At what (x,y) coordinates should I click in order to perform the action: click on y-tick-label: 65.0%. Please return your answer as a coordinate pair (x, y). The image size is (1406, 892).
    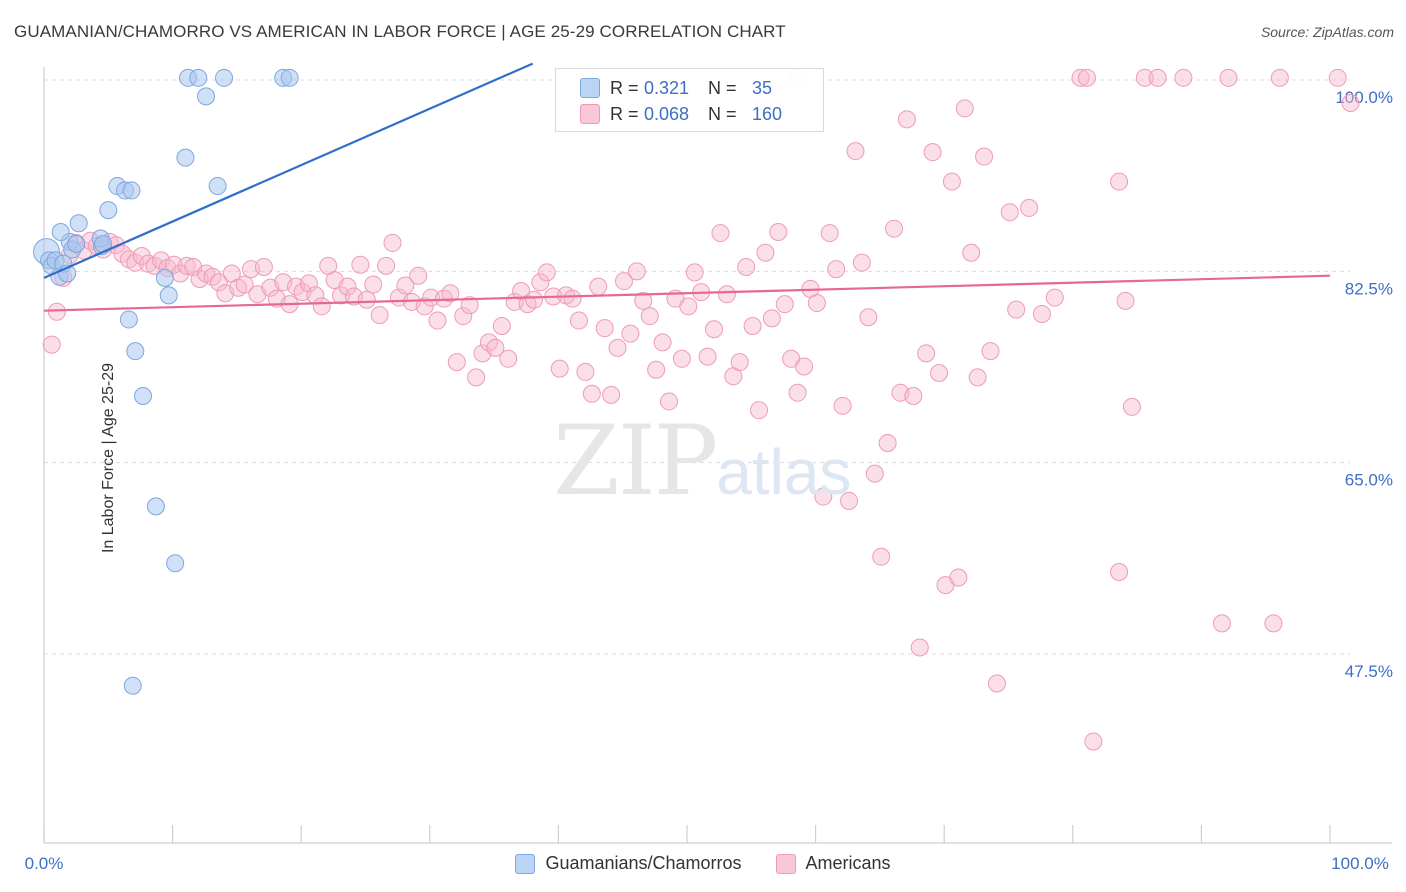
    Looking at the image, I should click on (1369, 480).